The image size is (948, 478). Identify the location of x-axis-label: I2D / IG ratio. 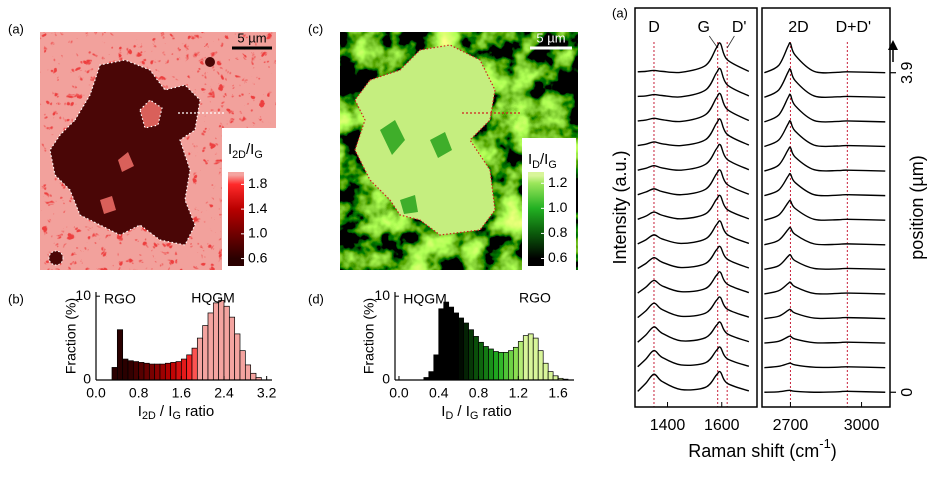
(176, 412).